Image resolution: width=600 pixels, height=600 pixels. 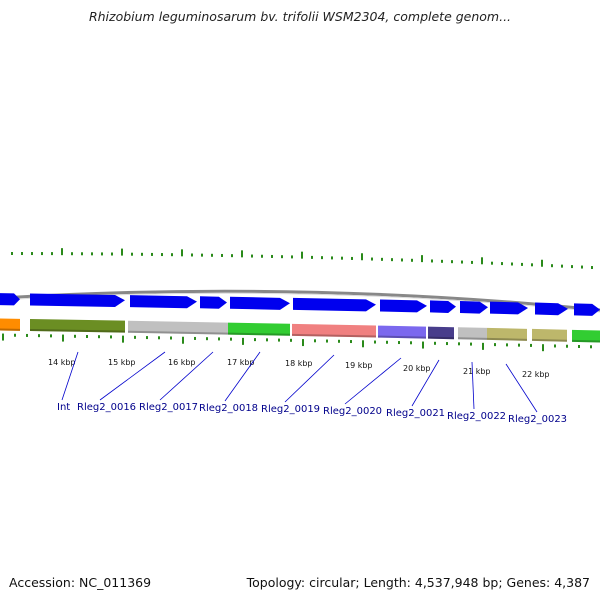 What do you see at coordinates (297, 342) in the screenshot?
I see `scale-ticks` at bounding box center [297, 342].